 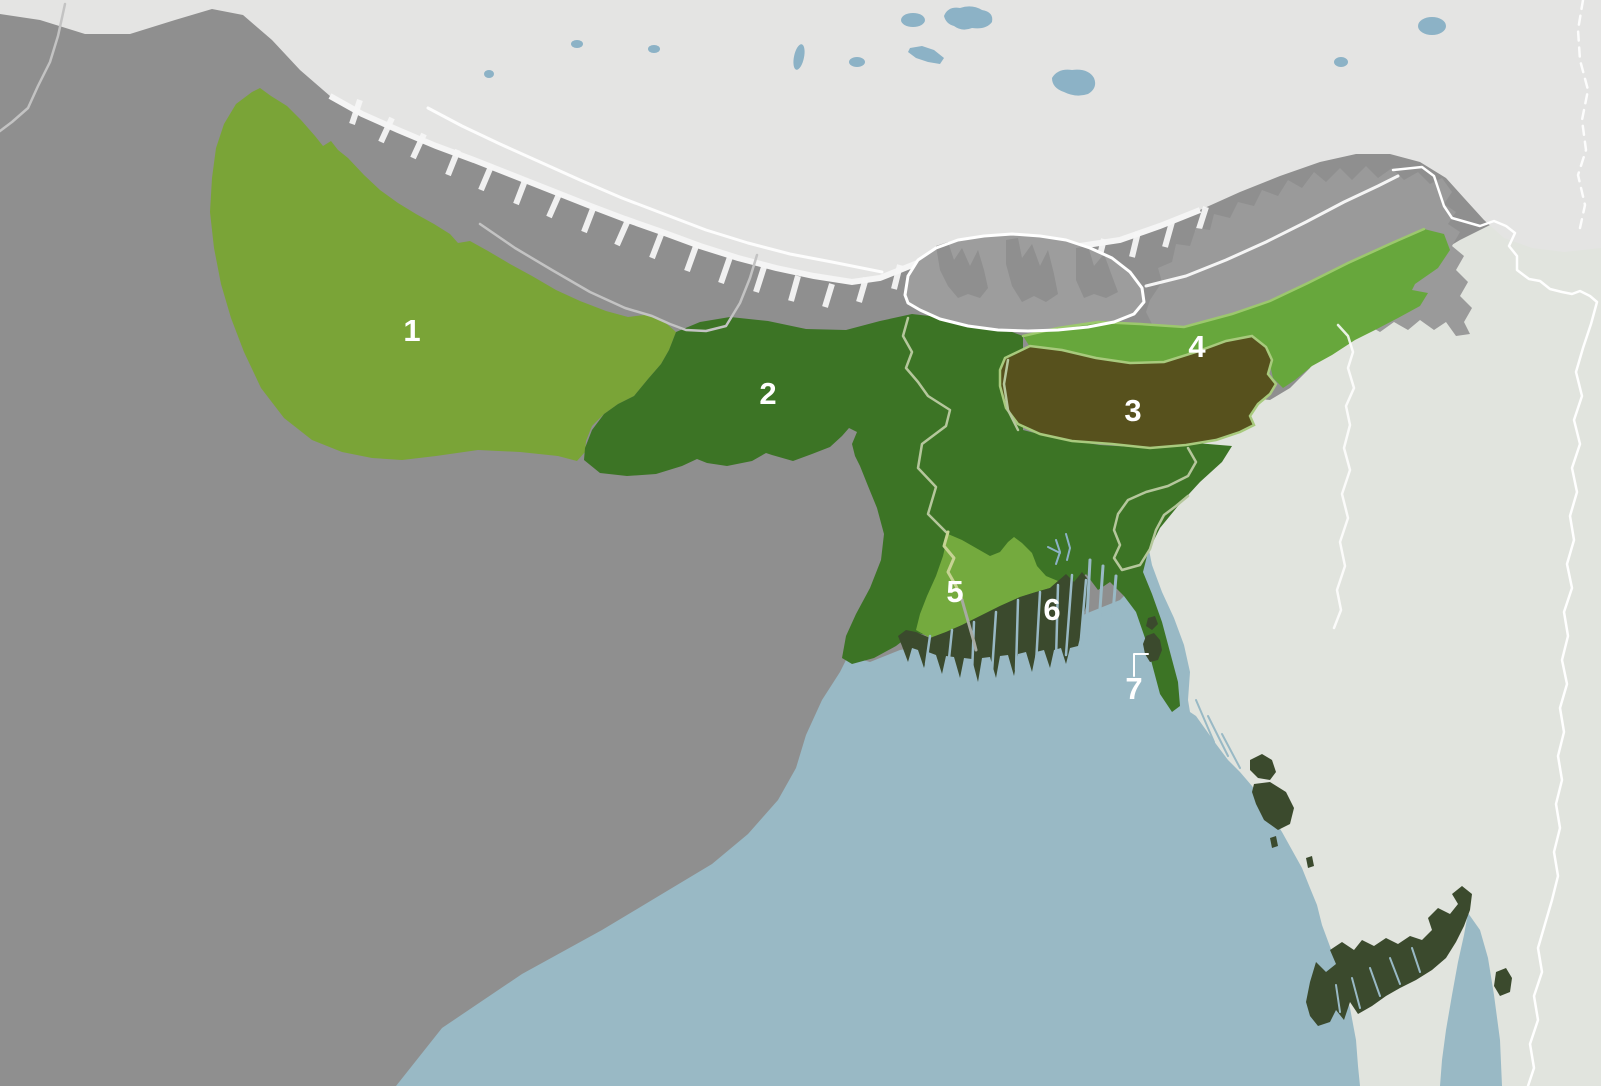 What do you see at coordinates (1583, 115) in the screenshot?
I see `border-dashed-claim-line` at bounding box center [1583, 115].